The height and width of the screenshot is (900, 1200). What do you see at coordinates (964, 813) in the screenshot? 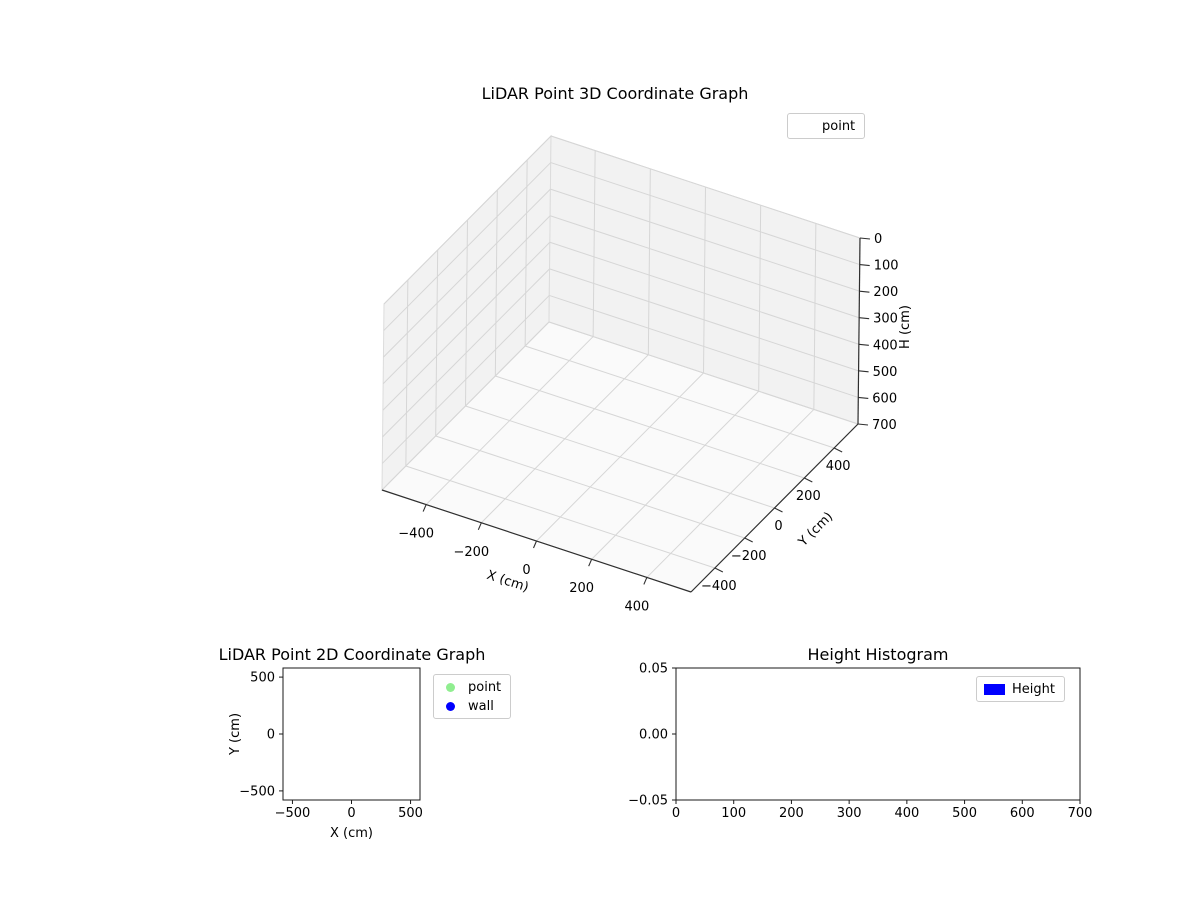
I see `hist-x-tick-label: 500` at bounding box center [964, 813].